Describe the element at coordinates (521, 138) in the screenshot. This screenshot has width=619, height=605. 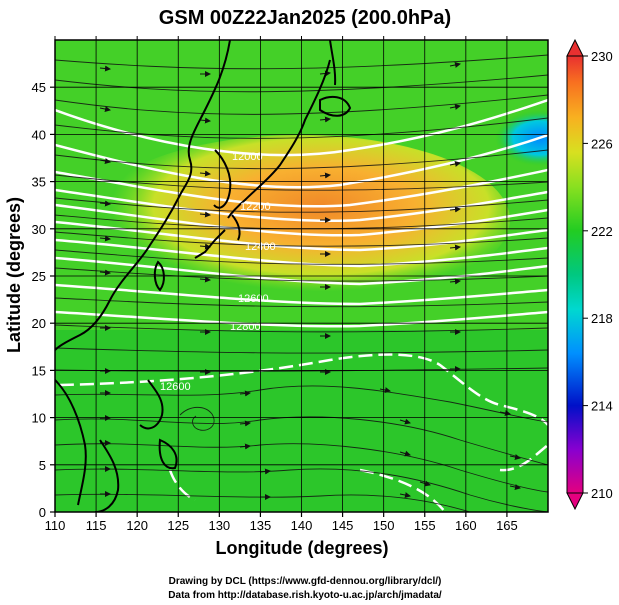
I see `cold-core` at that location.